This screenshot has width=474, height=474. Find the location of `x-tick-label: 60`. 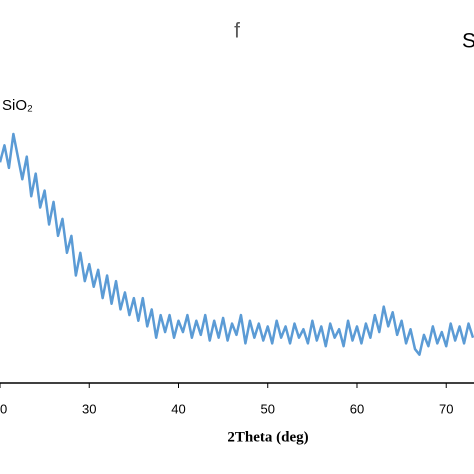

x-tick-label: 60 is located at coordinates (357, 408).